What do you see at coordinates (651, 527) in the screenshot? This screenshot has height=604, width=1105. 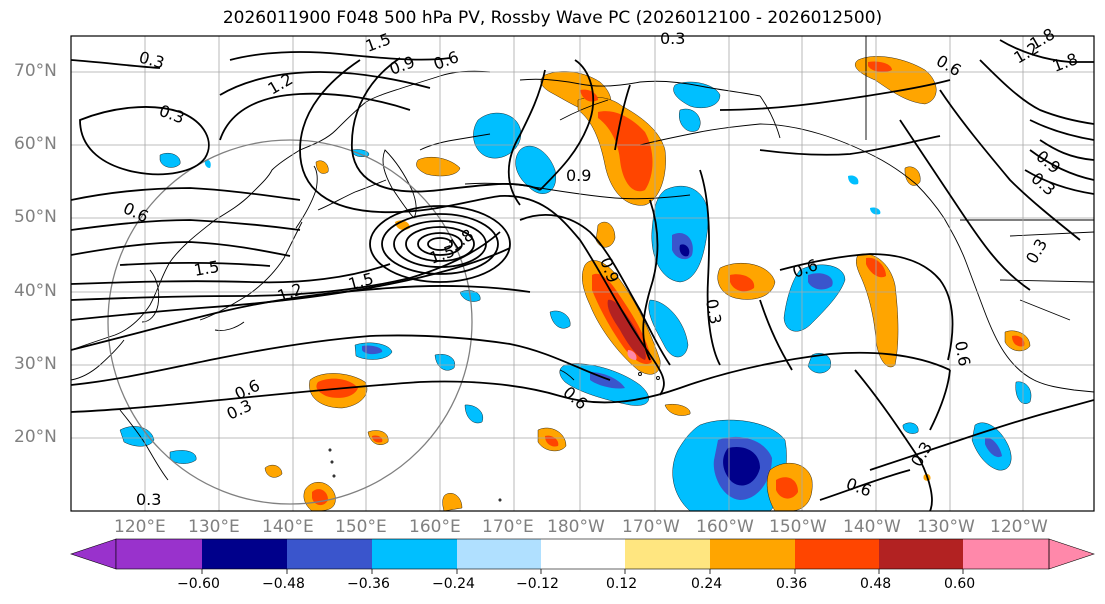 I see `lon-label: 170°W` at bounding box center [651, 527].